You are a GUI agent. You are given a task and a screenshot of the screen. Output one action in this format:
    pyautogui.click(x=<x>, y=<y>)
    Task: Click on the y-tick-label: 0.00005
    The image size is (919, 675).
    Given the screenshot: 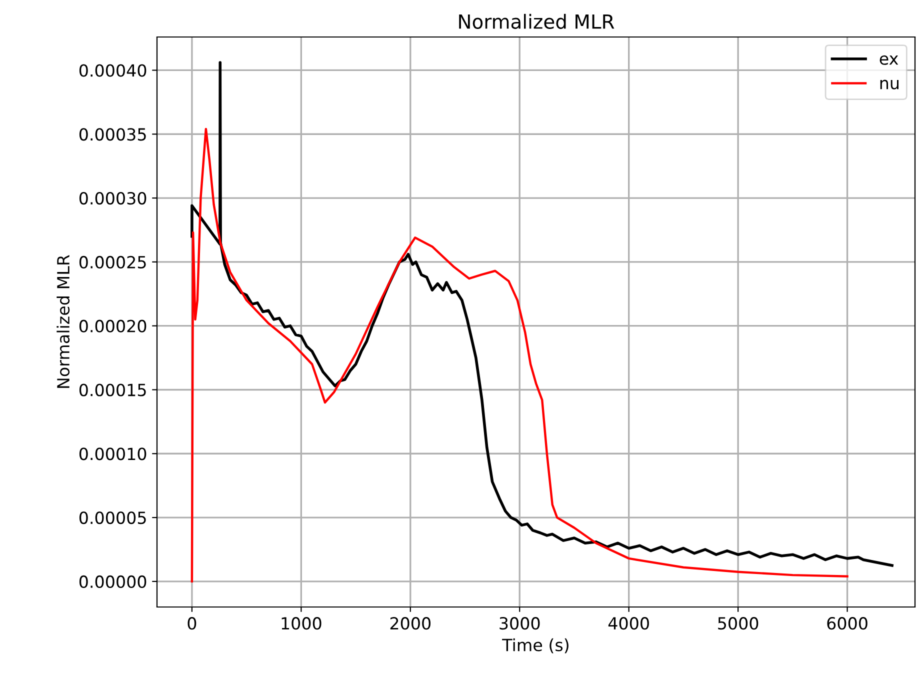 What is the action you would take?
    pyautogui.click(x=112, y=518)
    